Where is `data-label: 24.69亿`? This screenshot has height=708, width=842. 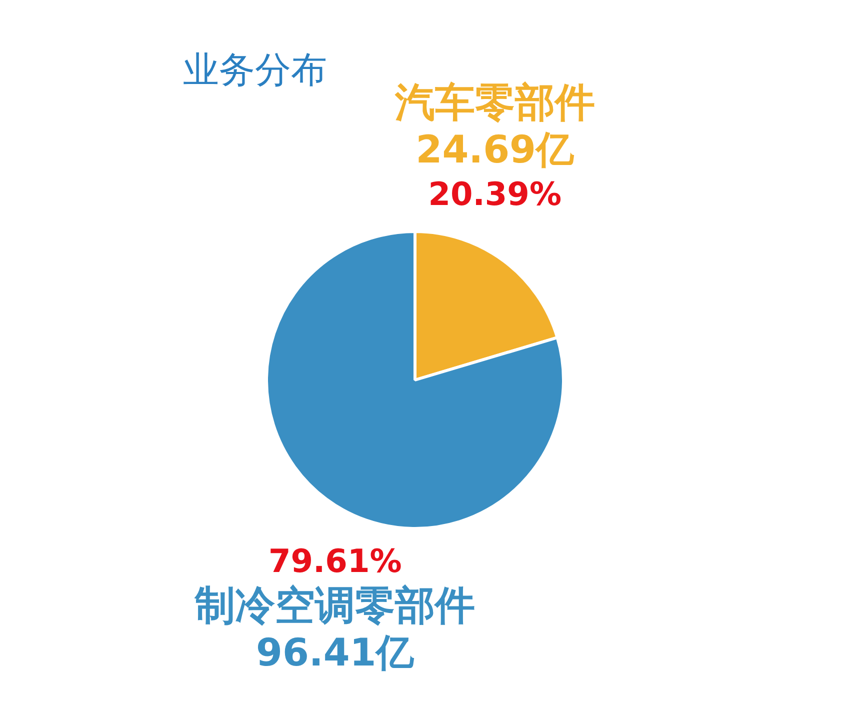 data-label: 24.69亿 is located at coordinates (495, 149).